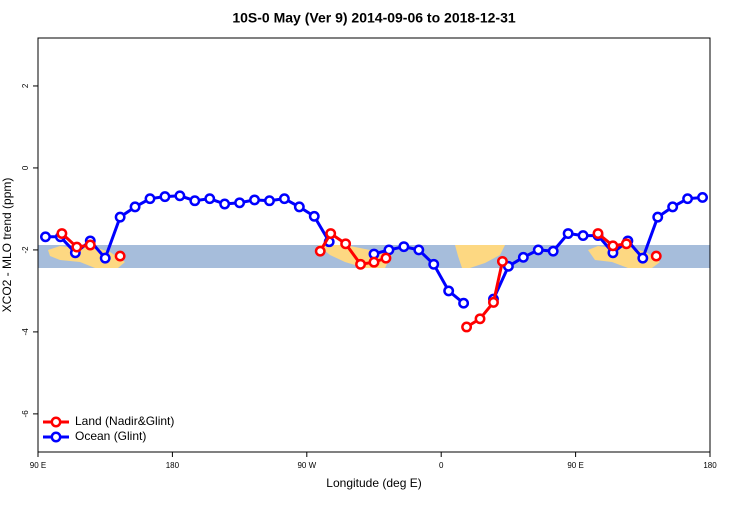 This screenshot has height=505, width=750. What do you see at coordinates (25, 85) in the screenshot?
I see `y-tick-label: 2` at bounding box center [25, 85].